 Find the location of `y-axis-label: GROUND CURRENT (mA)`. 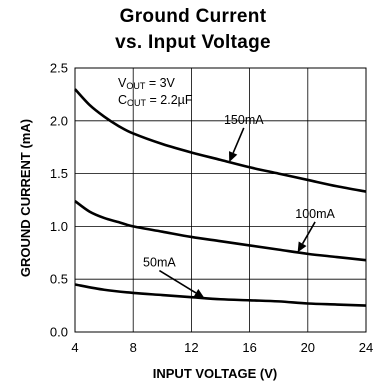

y-axis-label: GROUND CURRENT (mA) is located at coordinates (25, 198).